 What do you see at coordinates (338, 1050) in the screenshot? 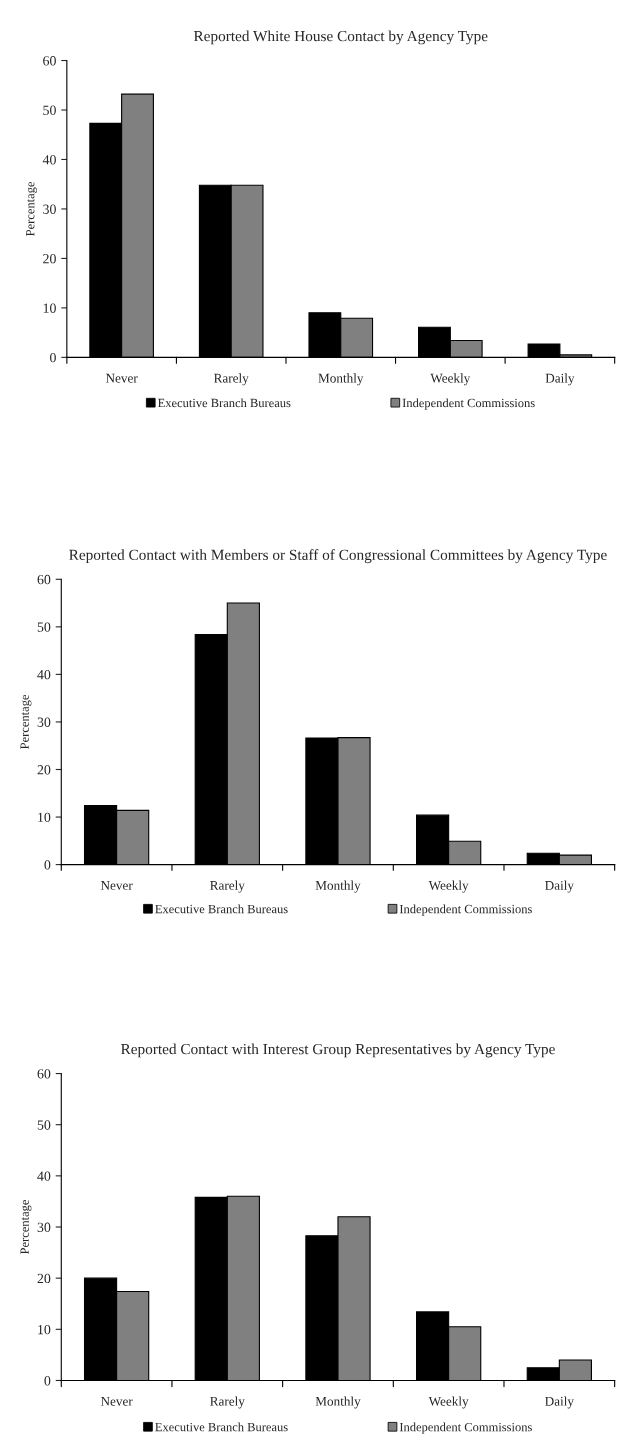
I see `chart-title: Reported Contact with Interest Group Representatives by Agency Type` at bounding box center [338, 1050].